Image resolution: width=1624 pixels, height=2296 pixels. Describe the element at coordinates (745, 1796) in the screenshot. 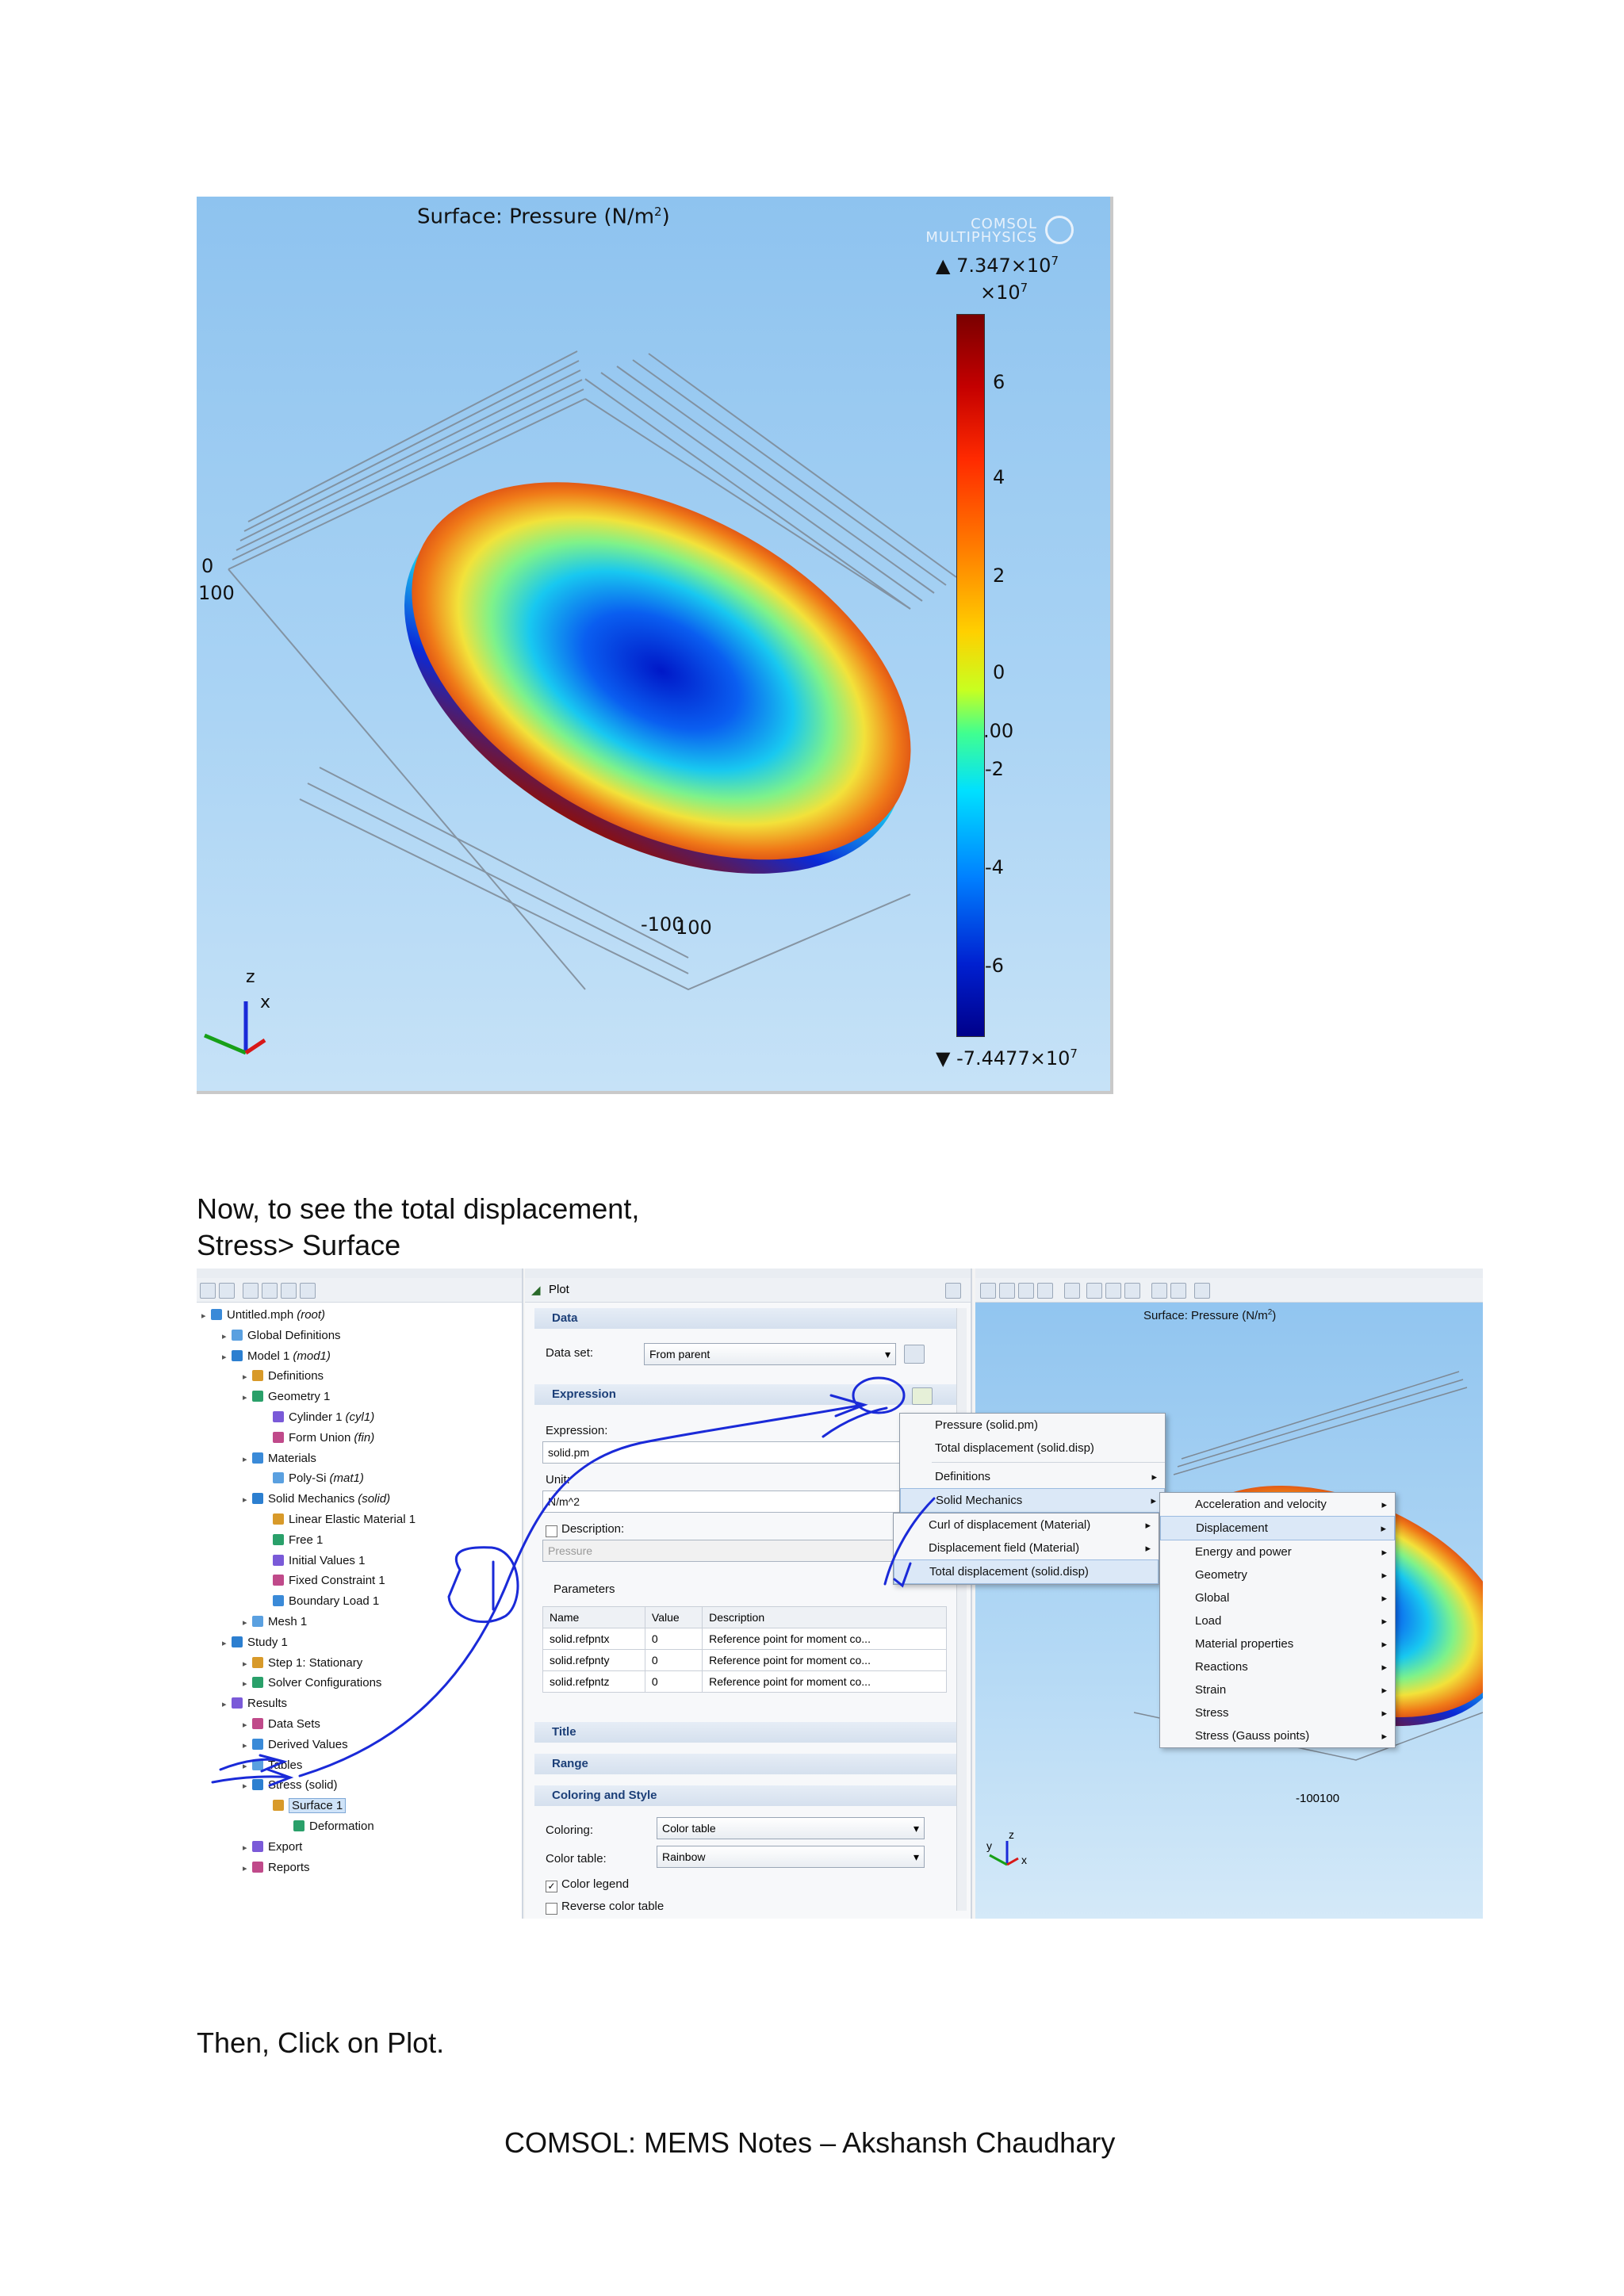

I see `section-coloring-and-style: Coloring and Style` at that location.